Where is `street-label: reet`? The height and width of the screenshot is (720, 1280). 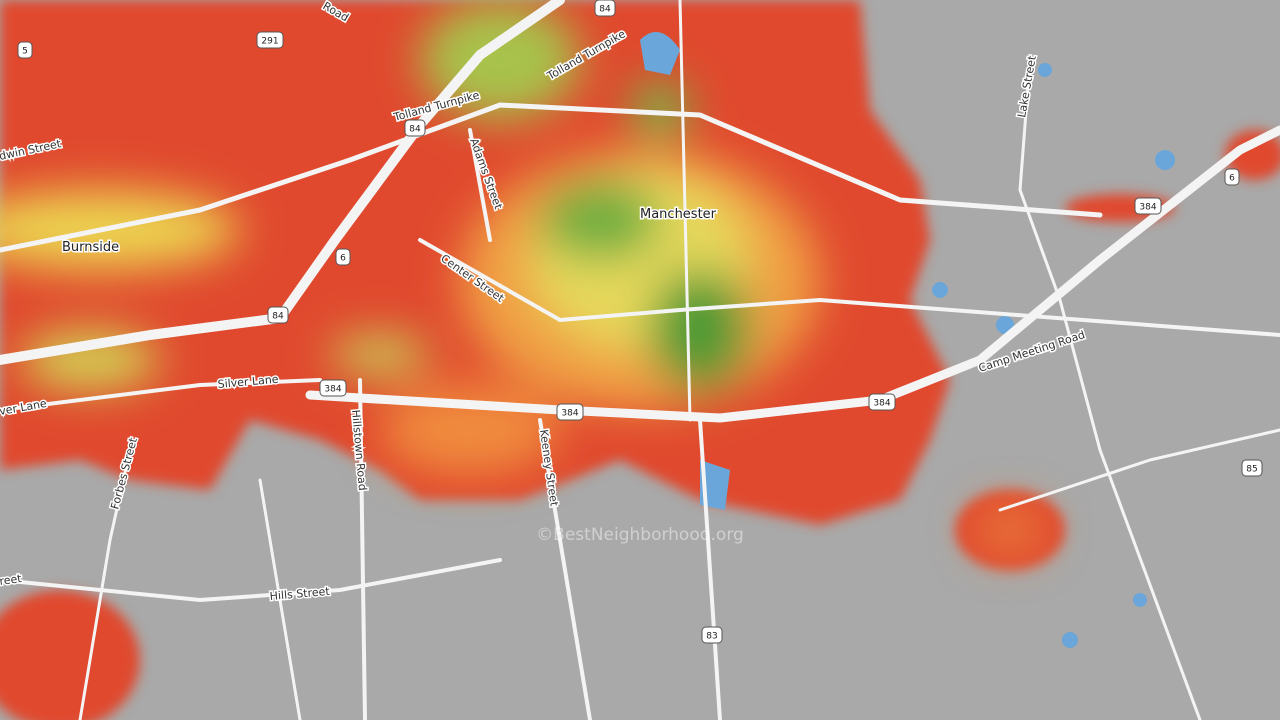
street-label: reet is located at coordinates (11, 580).